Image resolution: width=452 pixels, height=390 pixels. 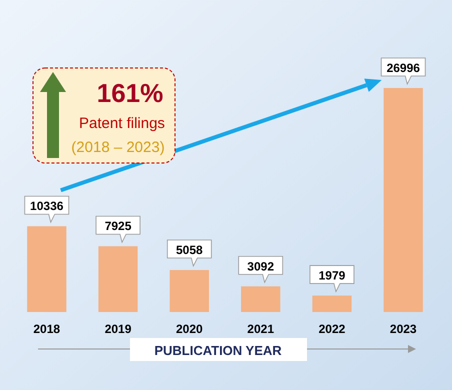 I want to click on annotation: Patent filings, so click(x=122, y=123).